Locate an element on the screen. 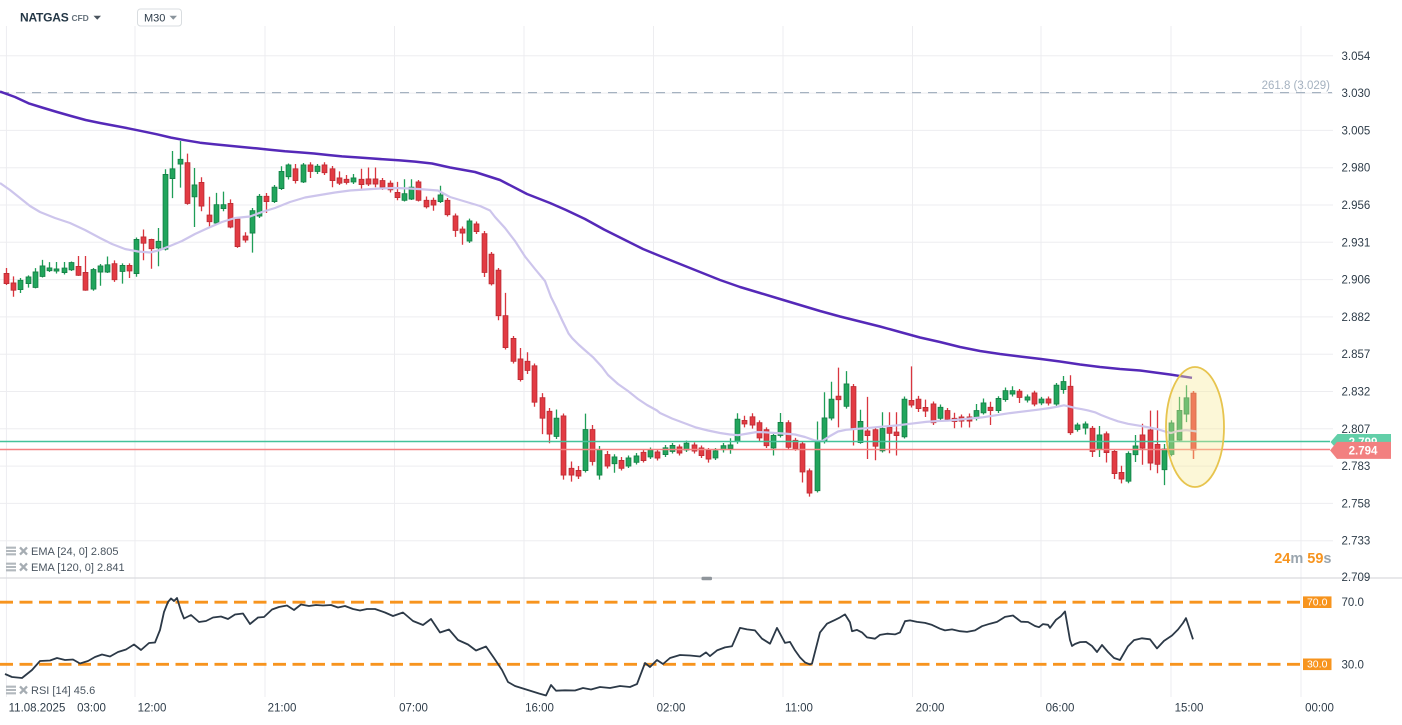  svg-text: EMA [24, 0] 2.805 is located at coordinates (74, 552).